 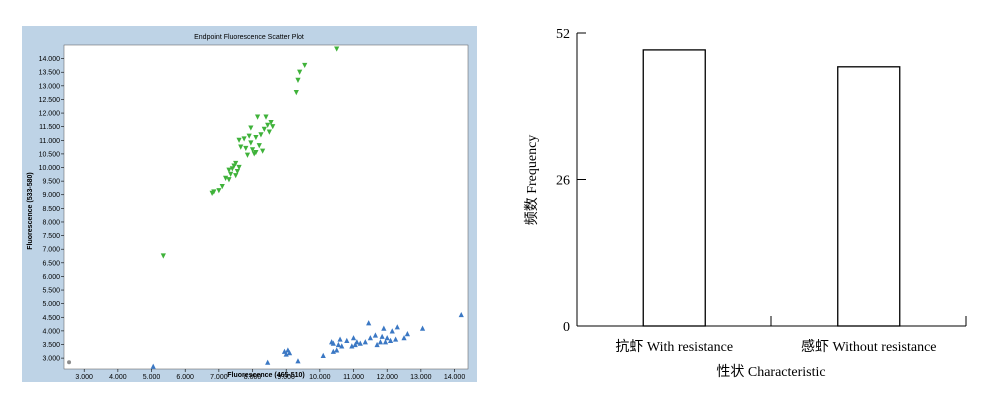 I want to click on bar-category-labels: 抗虾 With resistance 感虾 Without resistance, so click(x=775, y=346).